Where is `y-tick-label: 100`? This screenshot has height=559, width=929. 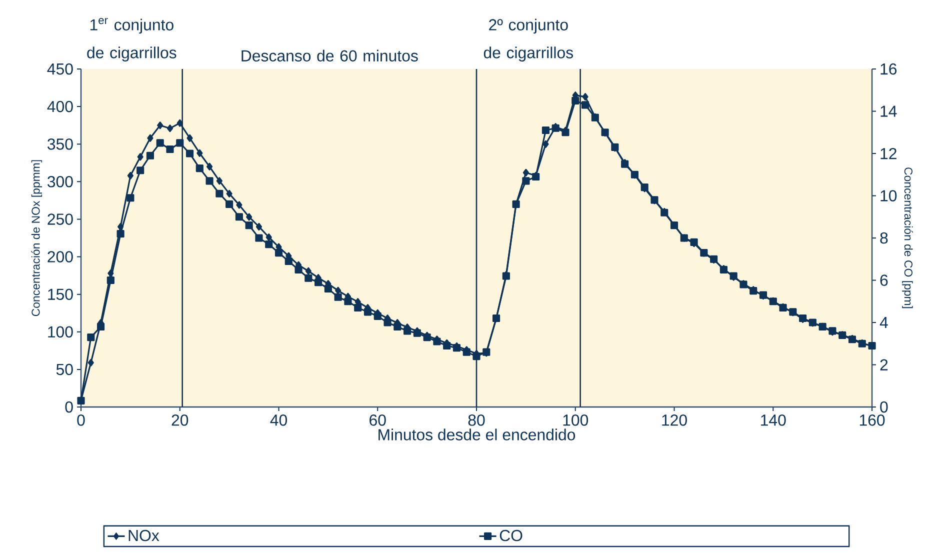 y-tick-label: 100 is located at coordinates (60, 332).